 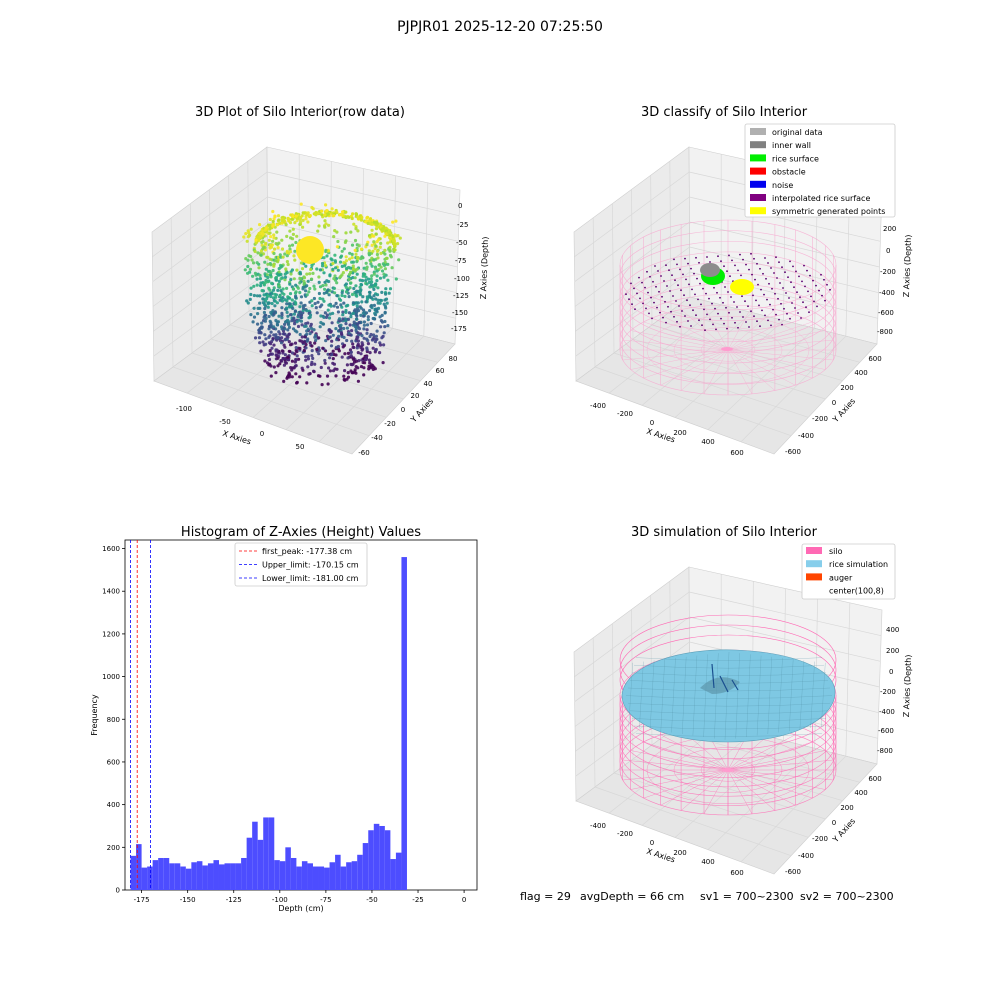 What do you see at coordinates (728, 710) in the screenshot?
I see `p4-rice-surface` at bounding box center [728, 710].